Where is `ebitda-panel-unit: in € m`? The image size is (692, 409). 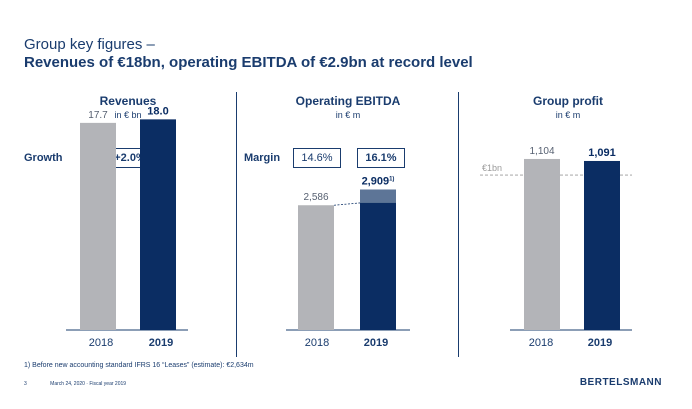
ebitda-panel-unit: in € m is located at coordinates (348, 115).